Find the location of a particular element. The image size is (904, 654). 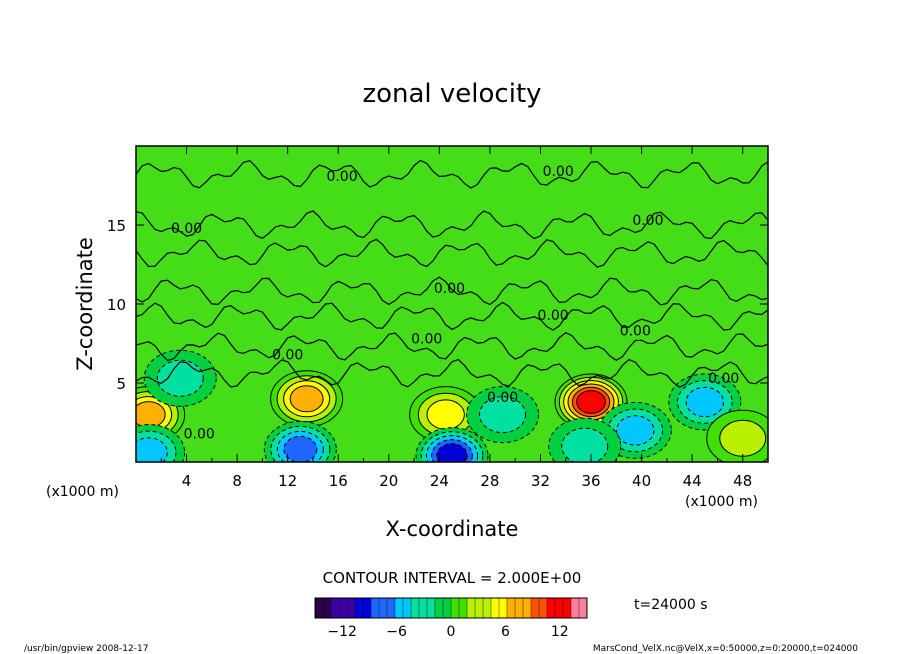

y-tick-label-10: 10 is located at coordinates (116, 305).